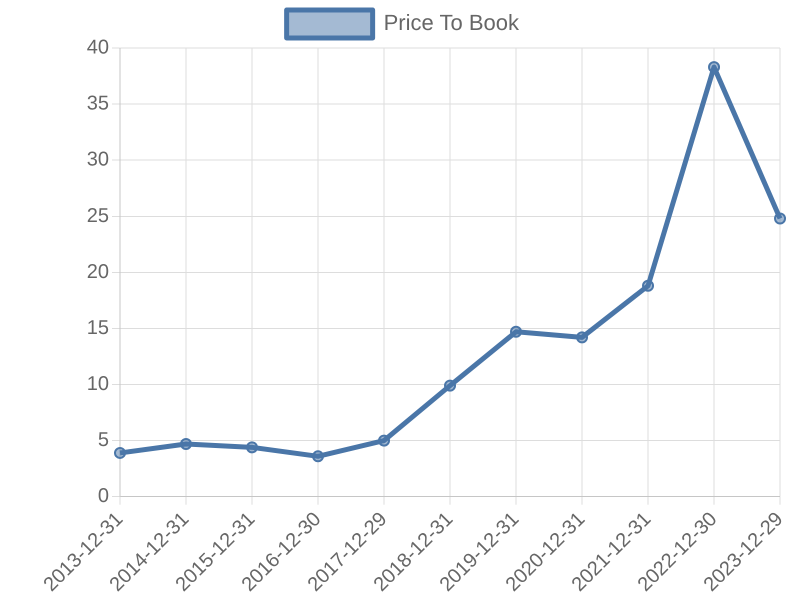 The height and width of the screenshot is (600, 800). Describe the element at coordinates (452, 23) in the screenshot. I see `legend-label: Price To Book` at that location.